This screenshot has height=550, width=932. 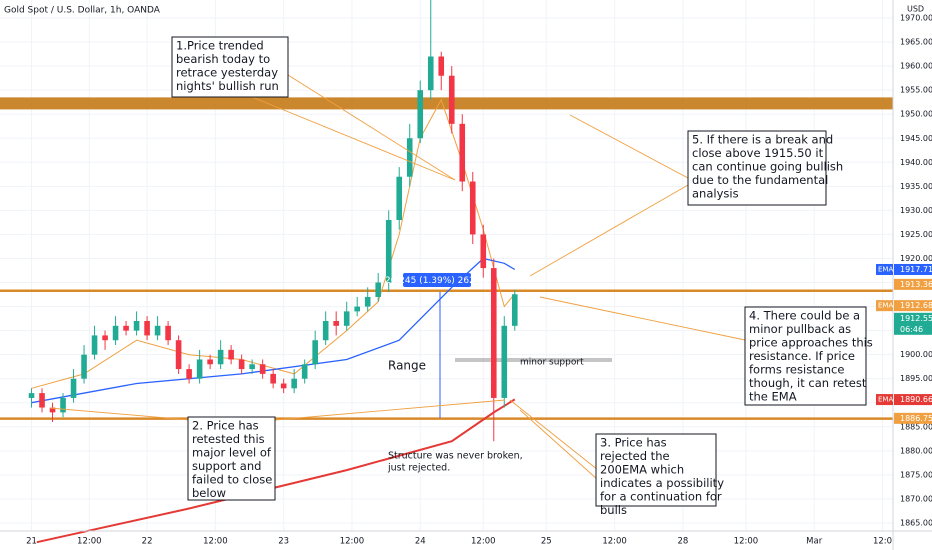 I want to click on annotation-text: 5. If there is a break and, so click(x=762, y=140).